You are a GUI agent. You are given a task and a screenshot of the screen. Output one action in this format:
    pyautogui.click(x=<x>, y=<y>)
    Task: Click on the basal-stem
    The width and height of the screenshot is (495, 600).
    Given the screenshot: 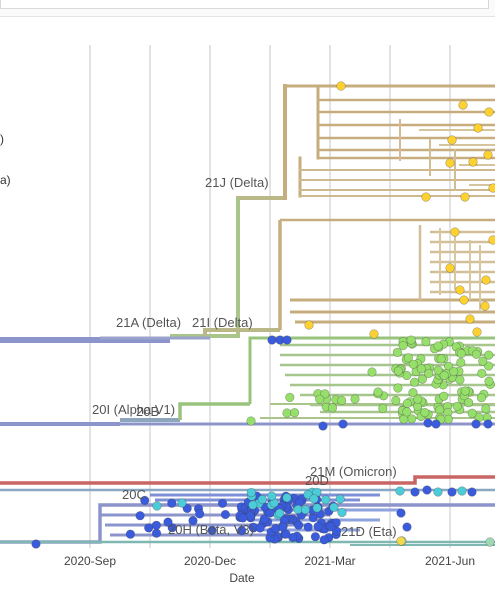 What is the action you would take?
    pyautogui.click(x=105, y=339)
    